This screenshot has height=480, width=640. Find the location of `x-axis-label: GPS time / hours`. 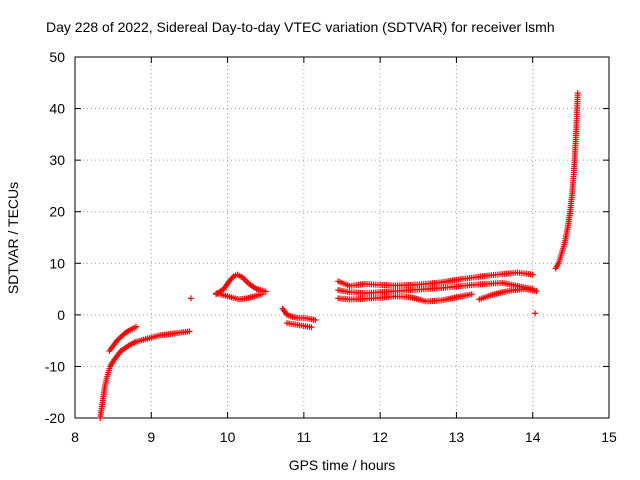

x-axis-label: GPS time / hours is located at coordinates (342, 465).